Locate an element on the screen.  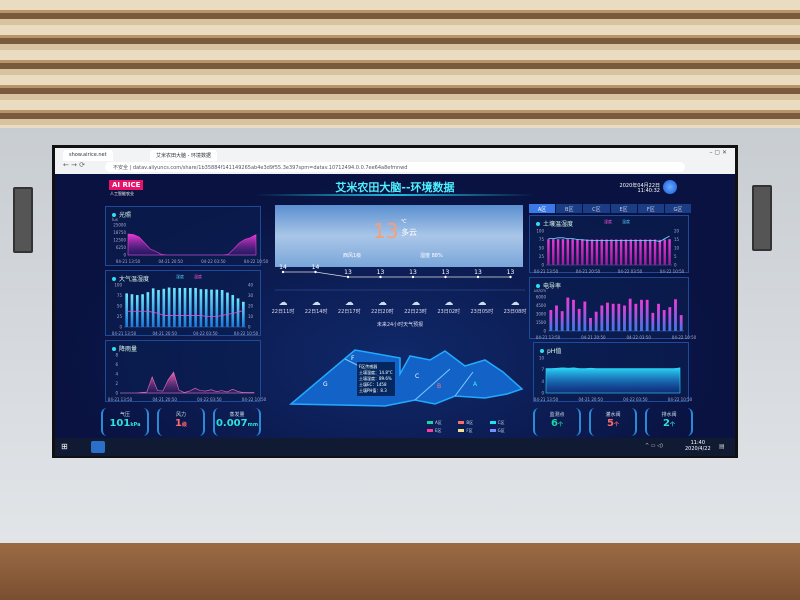
soil-title: 土壤温湿度 is located at coordinates (554, 223).